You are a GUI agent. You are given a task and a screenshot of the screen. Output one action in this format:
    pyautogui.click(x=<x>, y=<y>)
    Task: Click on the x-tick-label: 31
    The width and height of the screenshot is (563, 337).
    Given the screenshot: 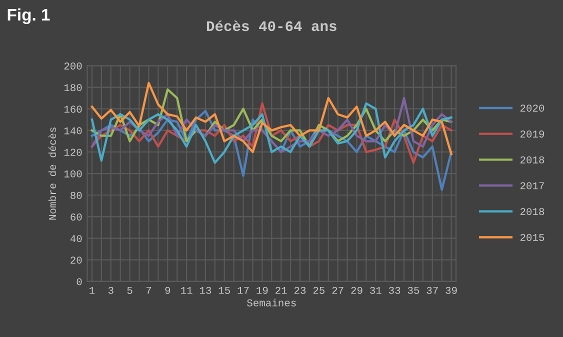 What is the action you would take?
    pyautogui.click(x=376, y=290)
    